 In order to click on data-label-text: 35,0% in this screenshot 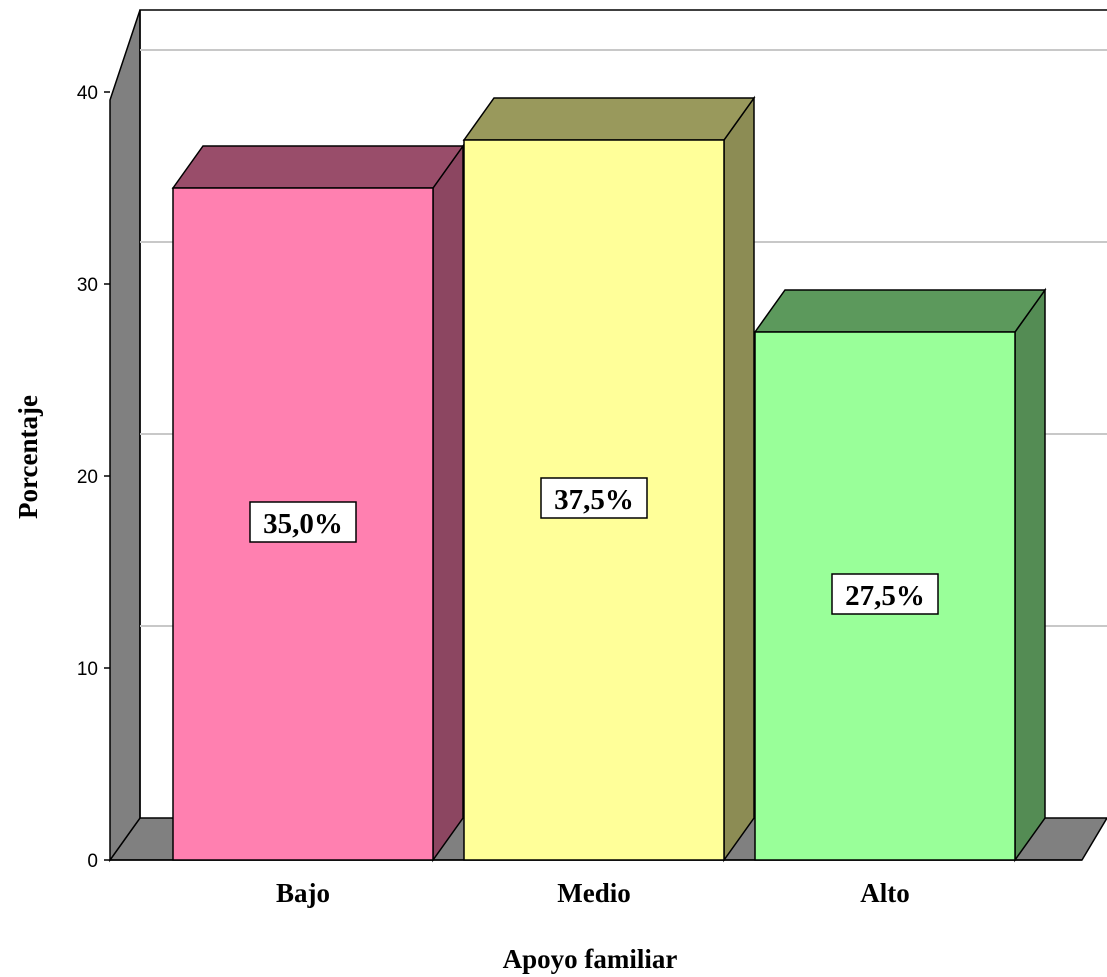, I will do `click(303, 524)`.